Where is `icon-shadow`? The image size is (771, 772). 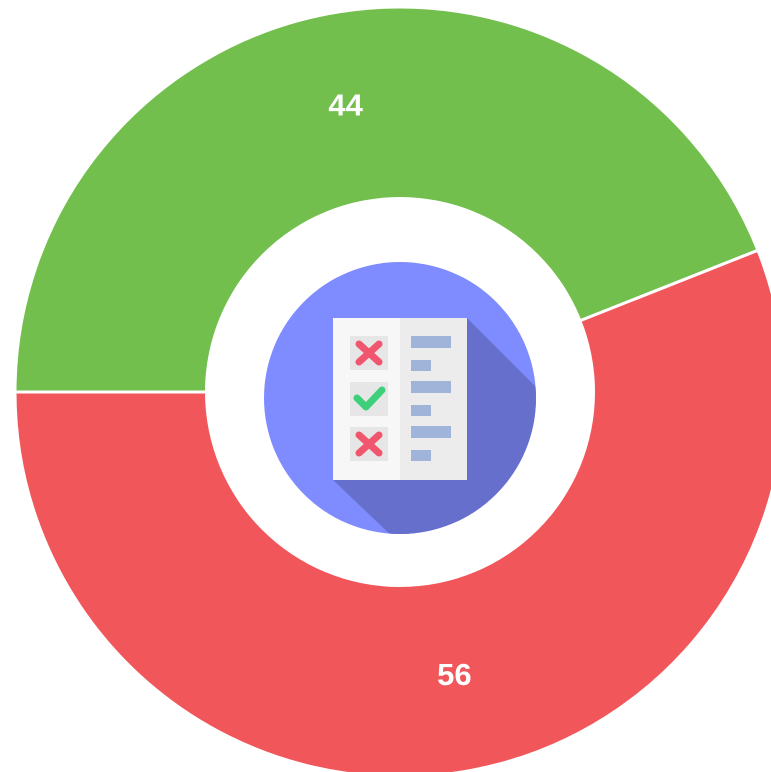
icon-shadow is located at coordinates (434, 426).